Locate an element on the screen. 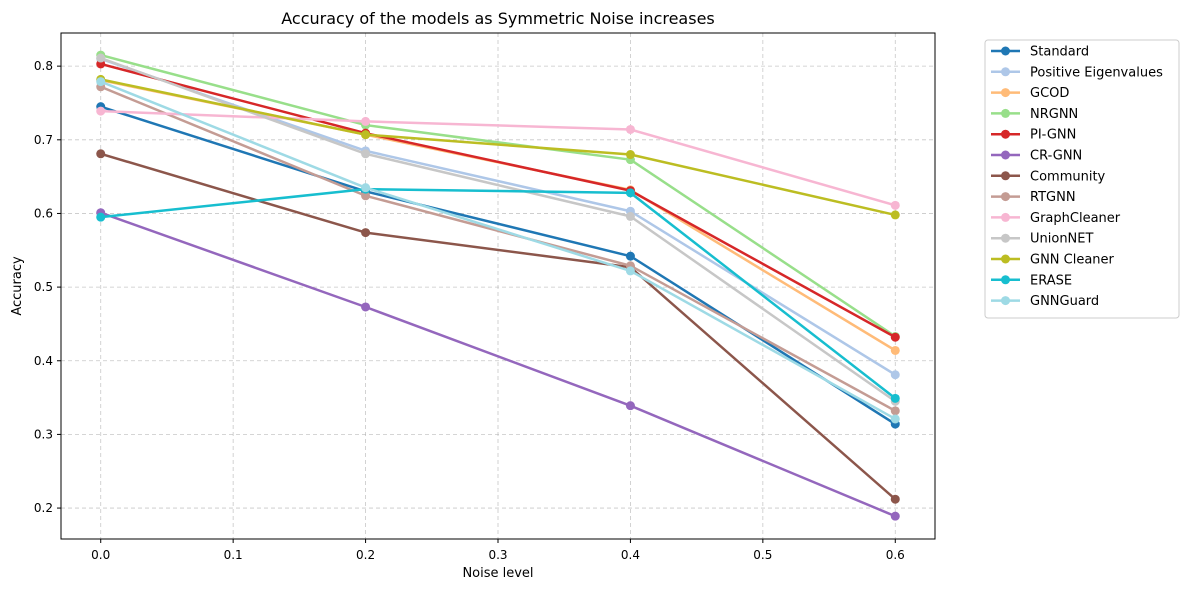 This screenshot has width=1187, height=590. legend-marker-standard is located at coordinates (1005, 51).